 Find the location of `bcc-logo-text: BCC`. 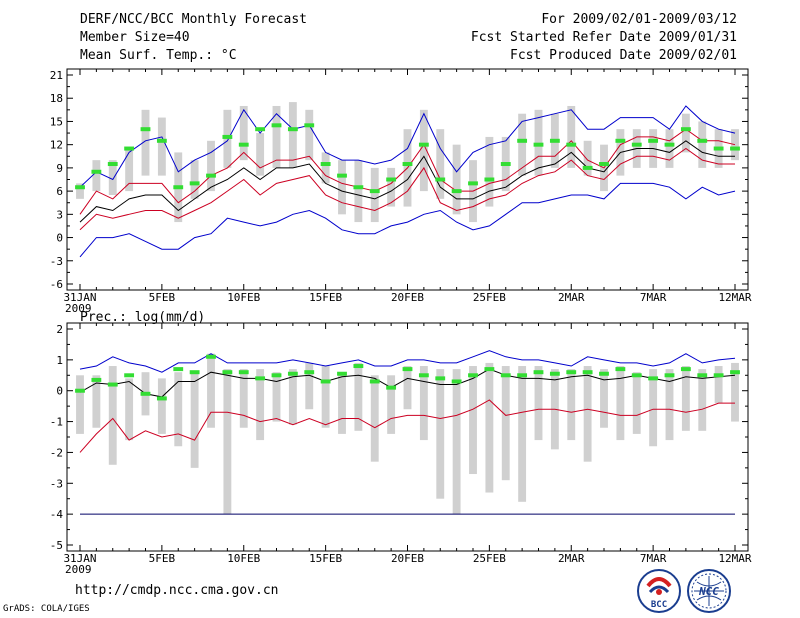

bcc-logo-text: BCC is located at coordinates (659, 605).